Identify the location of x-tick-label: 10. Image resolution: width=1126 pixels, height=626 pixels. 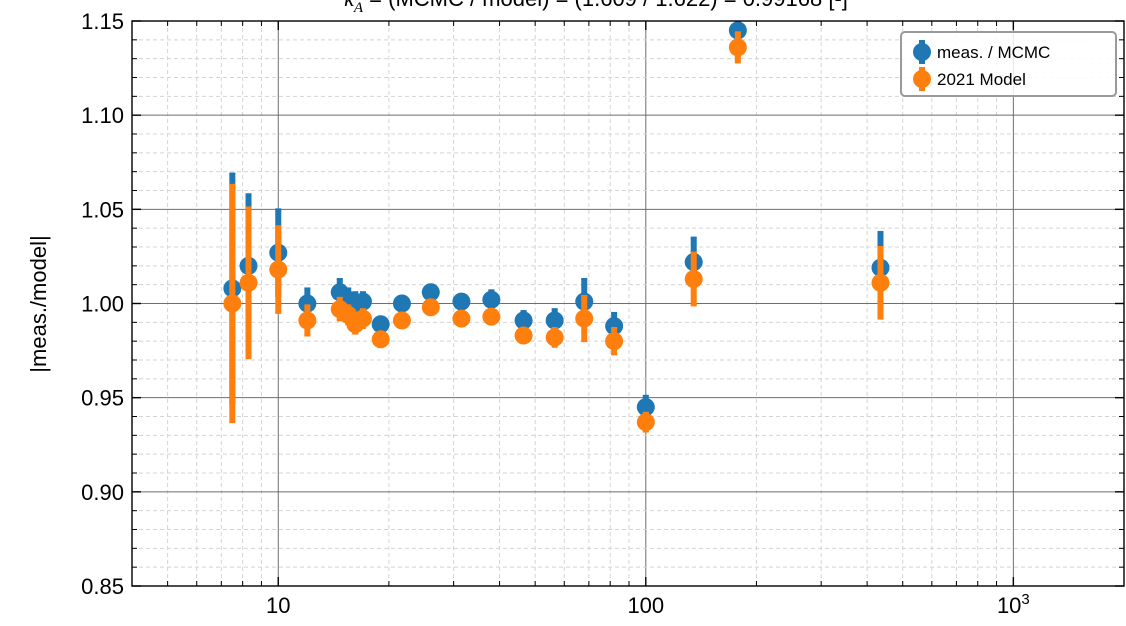
(278, 605).